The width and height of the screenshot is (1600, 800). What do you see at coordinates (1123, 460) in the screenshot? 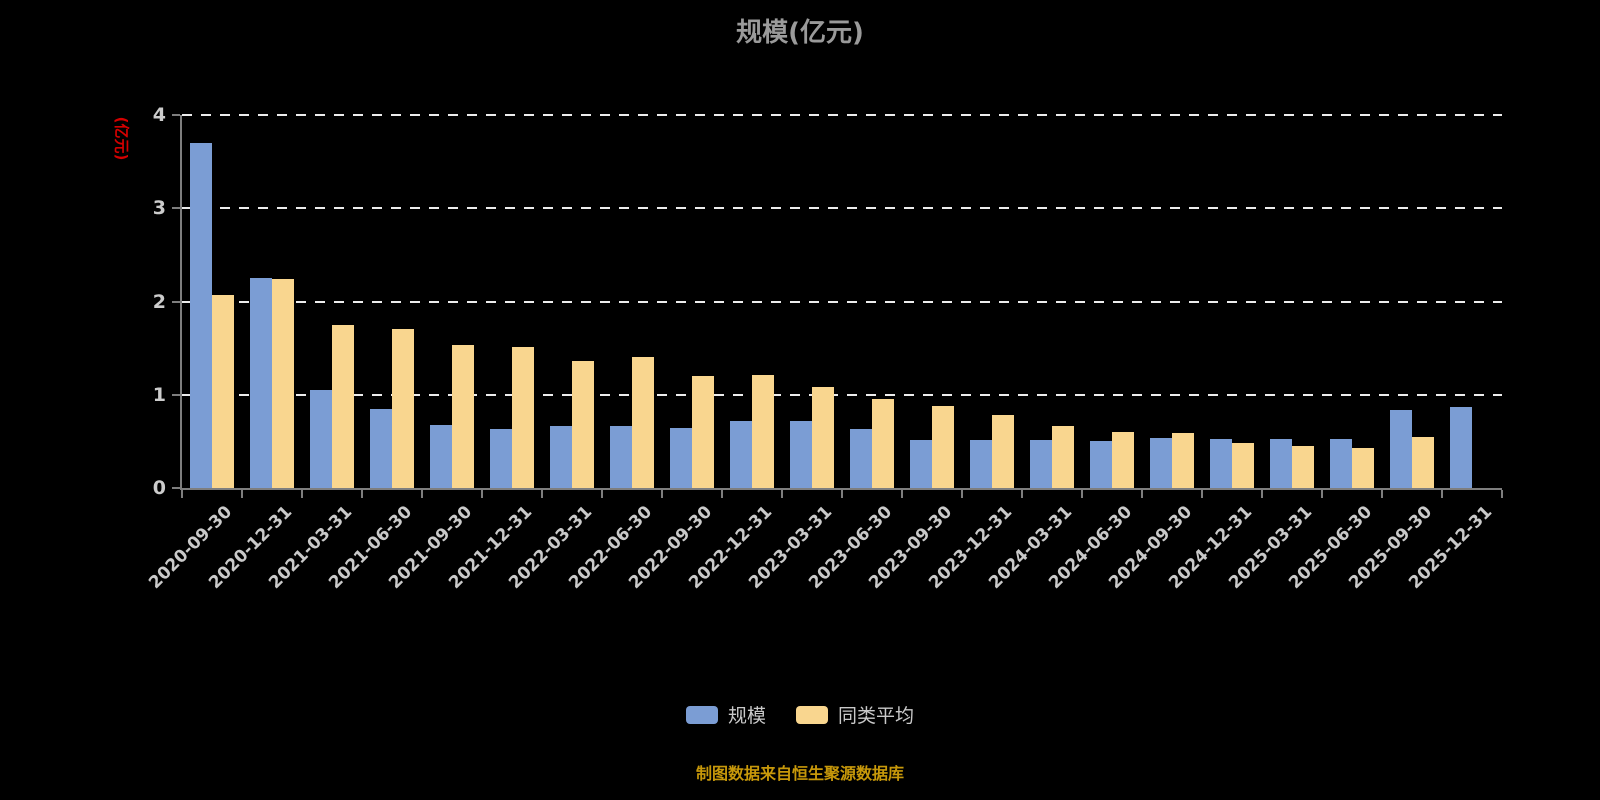
I see `bar-同类平均-2024-06-30` at bounding box center [1123, 460].